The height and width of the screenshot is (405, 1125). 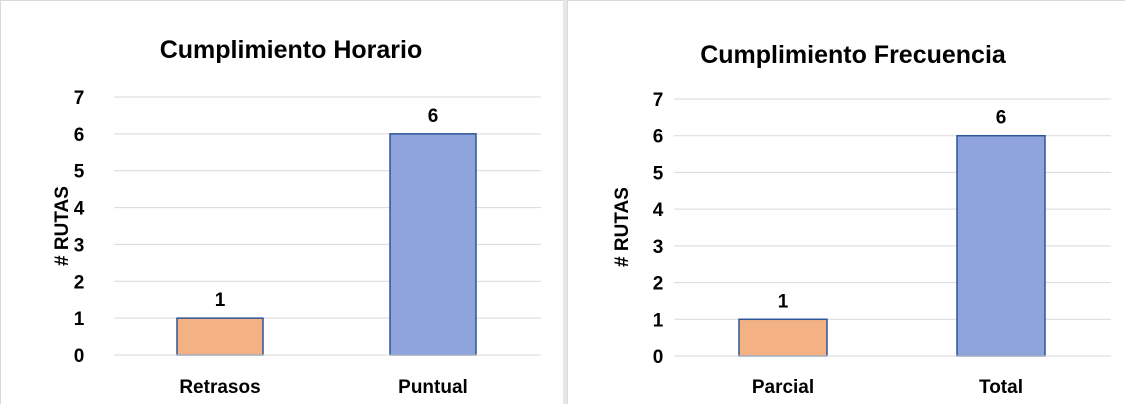 What do you see at coordinates (433, 387) in the screenshot?
I see `x-category-label: Puntual` at bounding box center [433, 387].